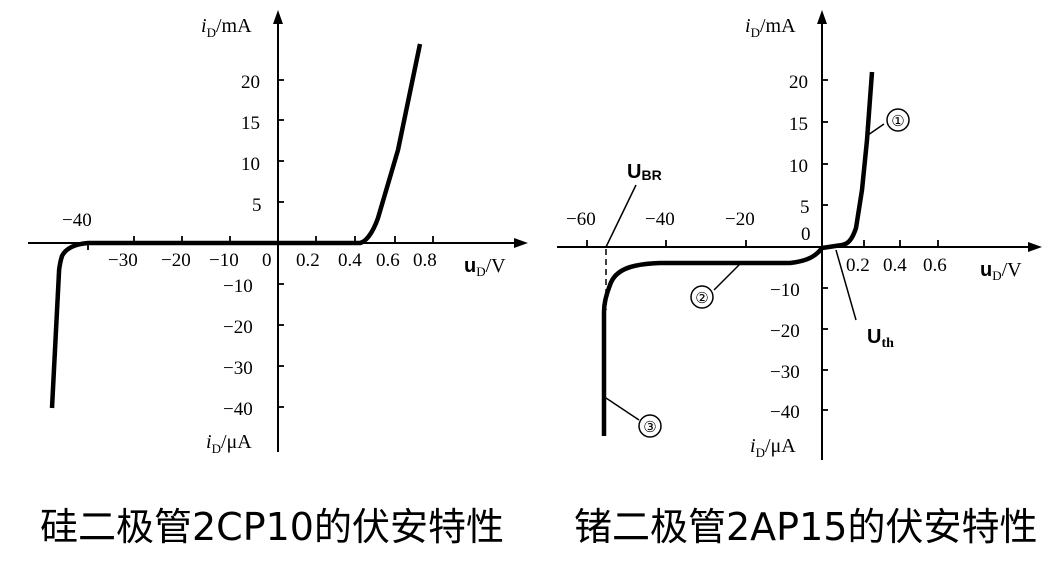  I want to click on ge-marker-2: ②, so click(701, 298).